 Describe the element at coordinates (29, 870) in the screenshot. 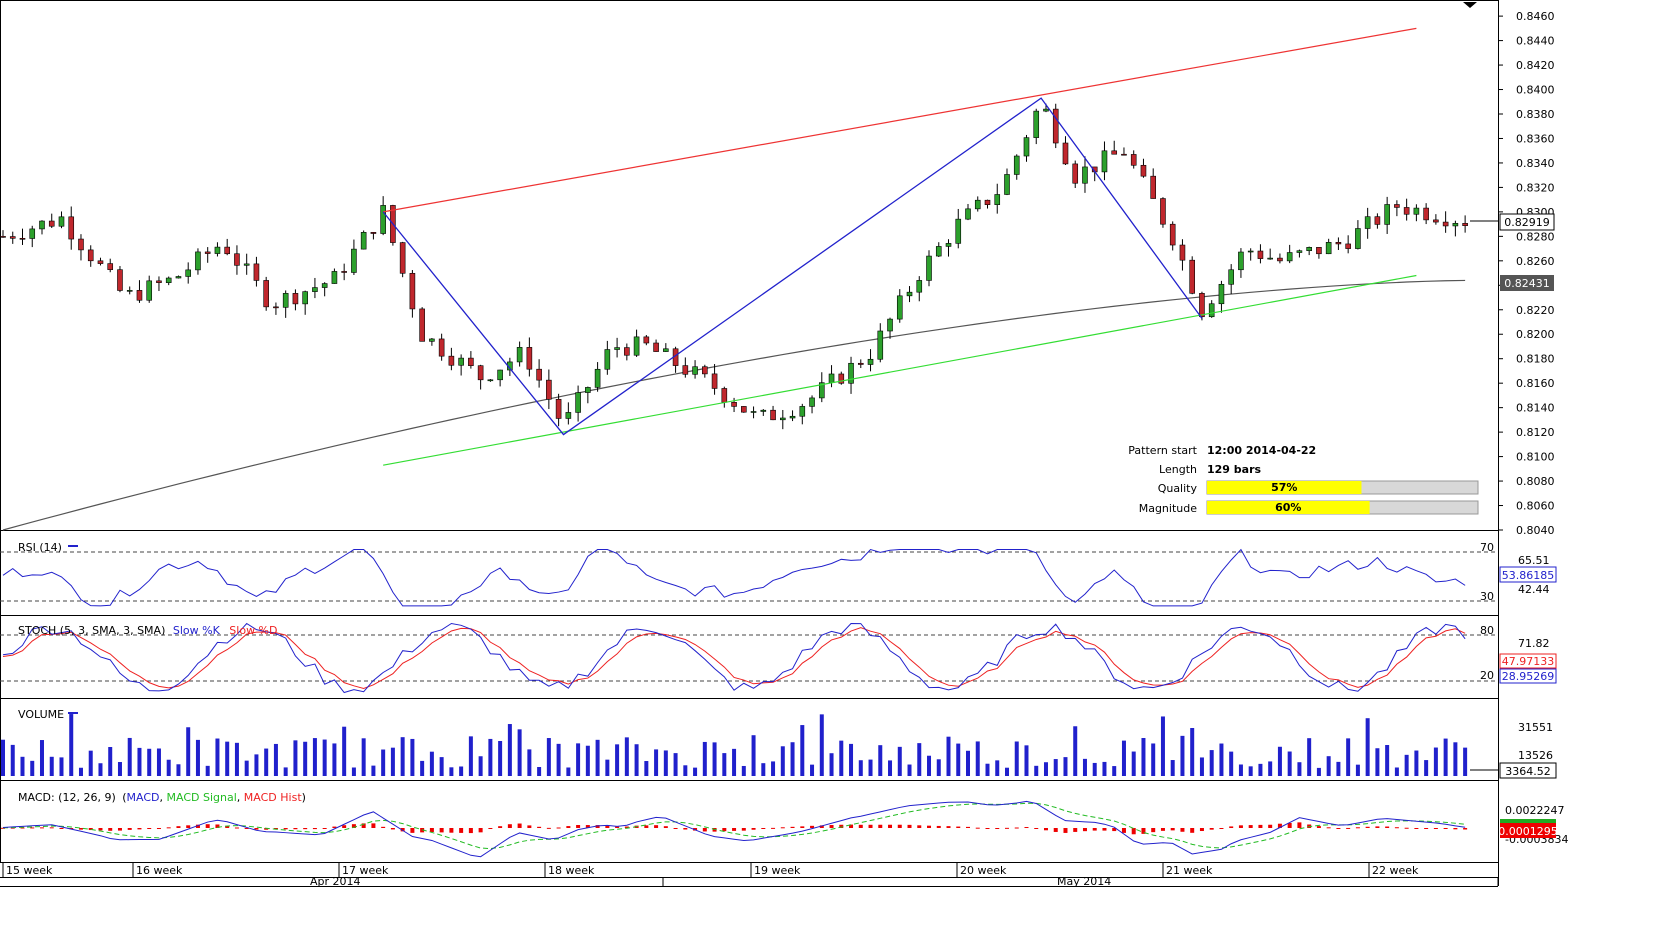

I see `week-label: 15 week` at that location.